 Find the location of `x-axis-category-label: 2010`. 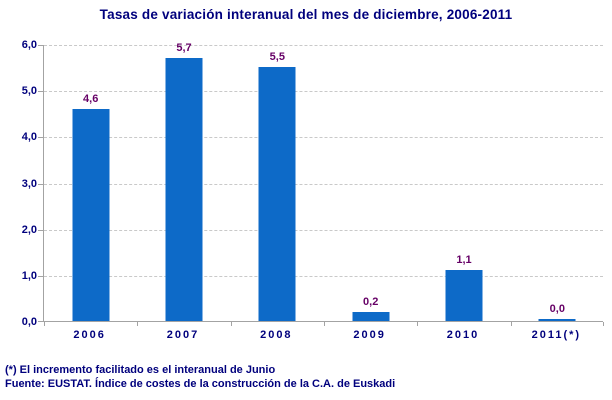

x-axis-category-label: 2010 is located at coordinates (463, 335).